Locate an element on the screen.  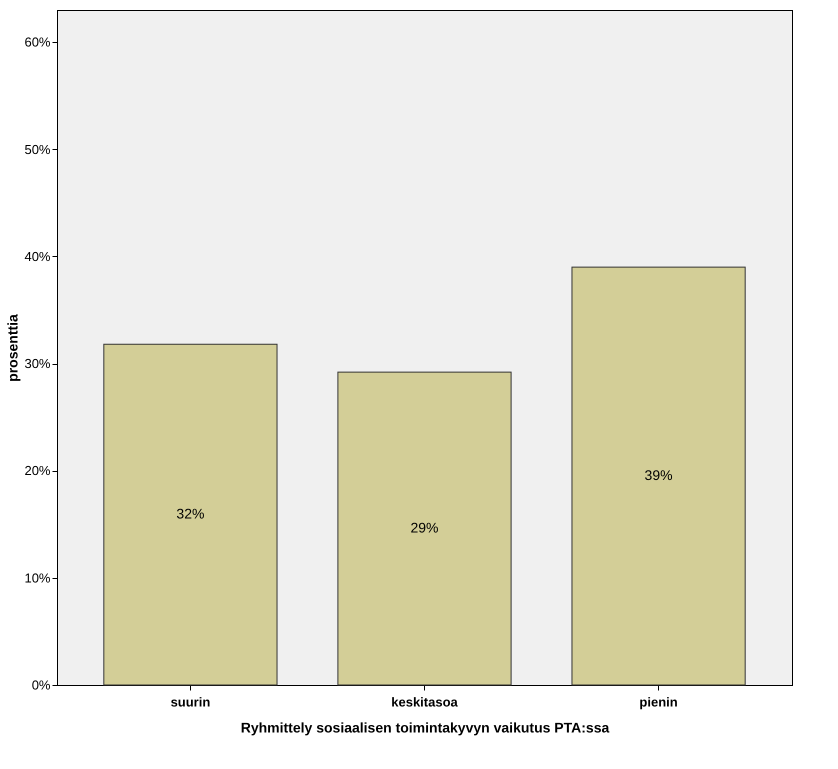
y-tick-label: 50% is located at coordinates (37, 149).